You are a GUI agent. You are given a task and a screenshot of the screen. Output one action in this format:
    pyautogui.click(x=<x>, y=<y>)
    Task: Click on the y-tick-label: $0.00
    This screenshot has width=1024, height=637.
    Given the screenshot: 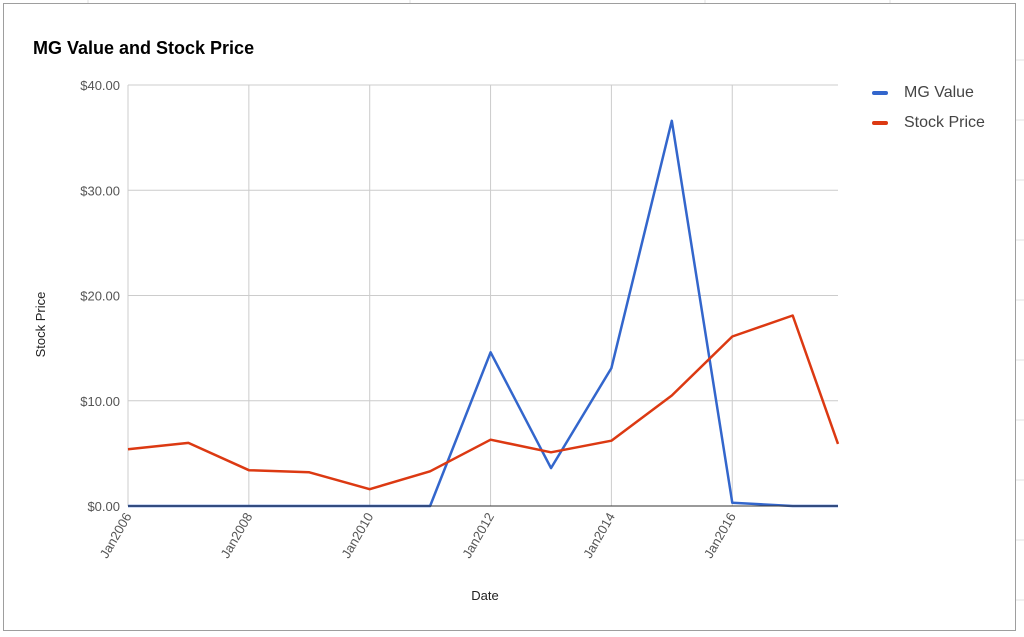 What is the action you would take?
    pyautogui.click(x=103, y=506)
    